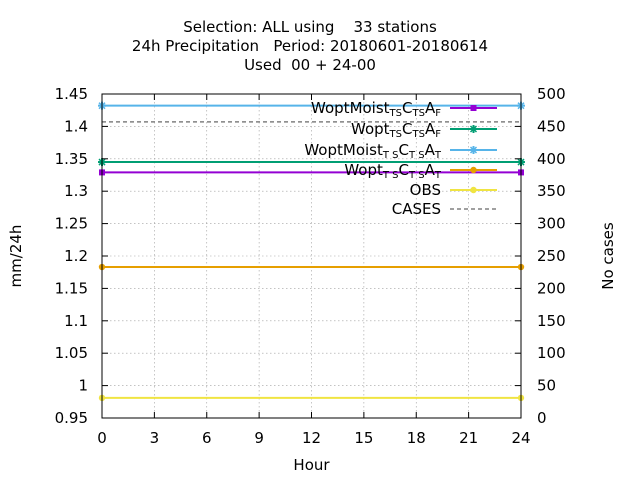 This screenshot has height=480, width=640. Describe the element at coordinates (425, 190) in the screenshot. I see `legend-label: OBS` at that location.